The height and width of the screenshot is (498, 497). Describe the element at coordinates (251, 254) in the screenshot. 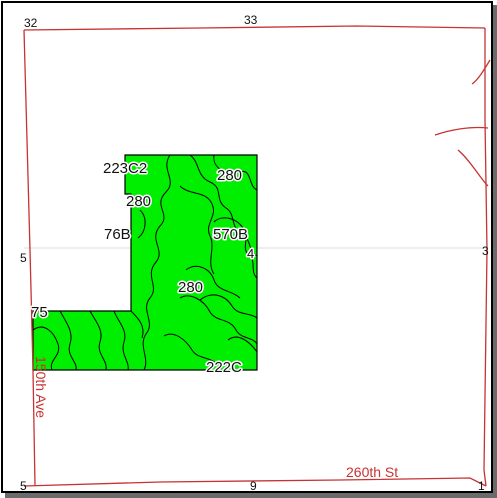

I see `soil-label: 4` at that location.